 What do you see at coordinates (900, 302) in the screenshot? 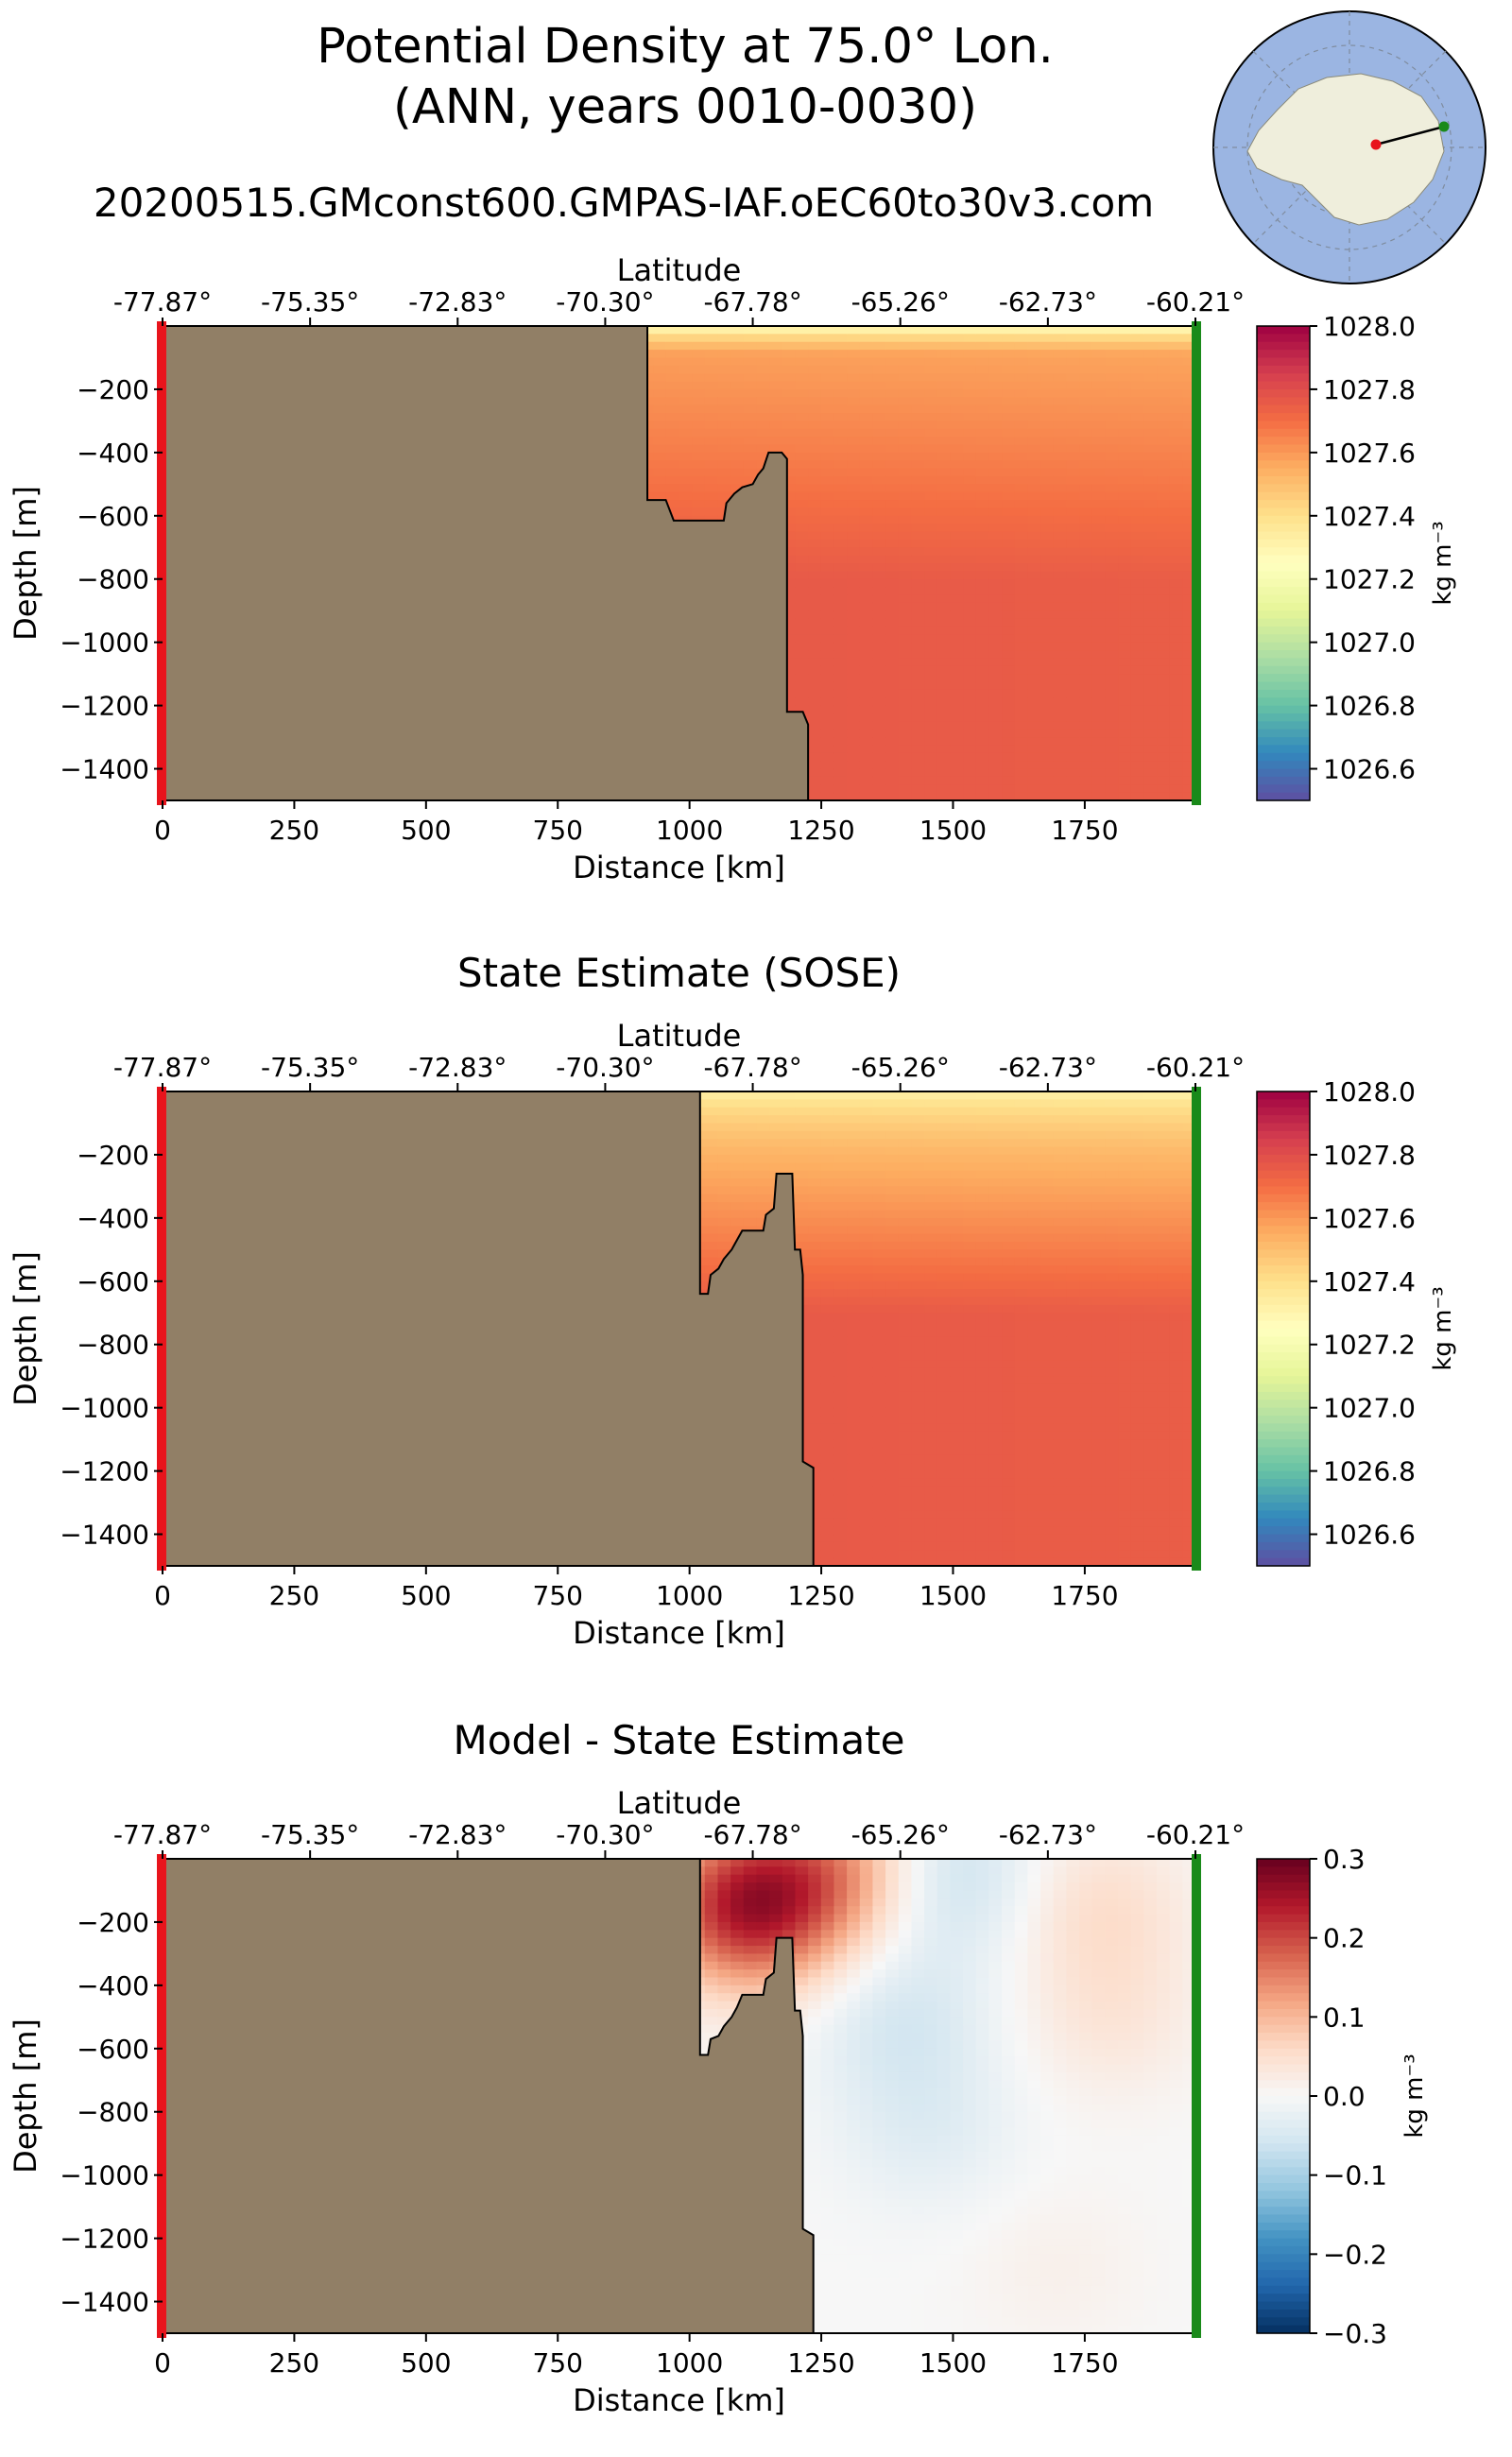
I see `latitude-tick-label: -65.26°` at bounding box center [900, 302].